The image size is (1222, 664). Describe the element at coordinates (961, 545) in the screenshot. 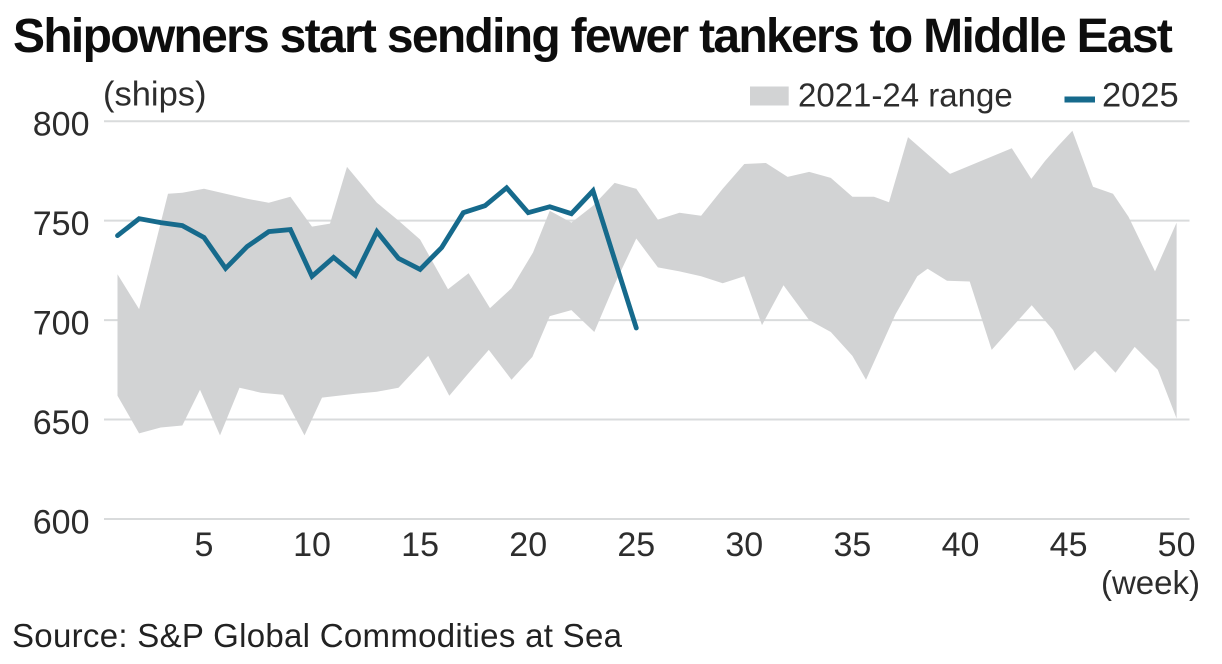

I see `svg-text: 40` at that location.